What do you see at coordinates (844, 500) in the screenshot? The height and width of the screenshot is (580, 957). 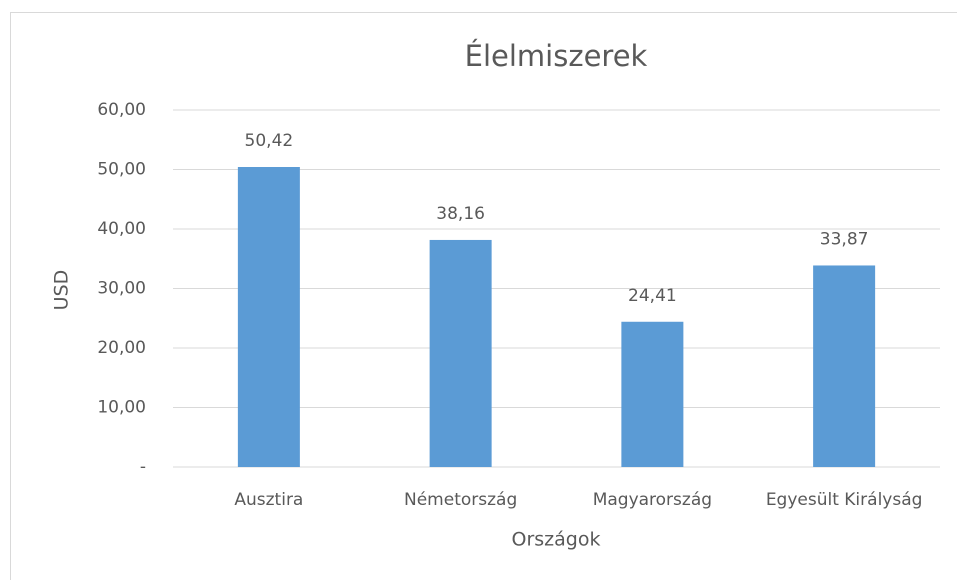 I see `x-tick-label: Egyesült Királyság` at bounding box center [844, 500].